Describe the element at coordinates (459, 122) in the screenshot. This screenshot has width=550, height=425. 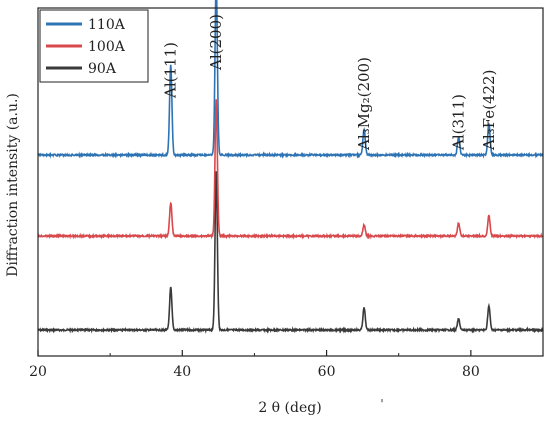
I see `peak-label: Al(311)` at that location.